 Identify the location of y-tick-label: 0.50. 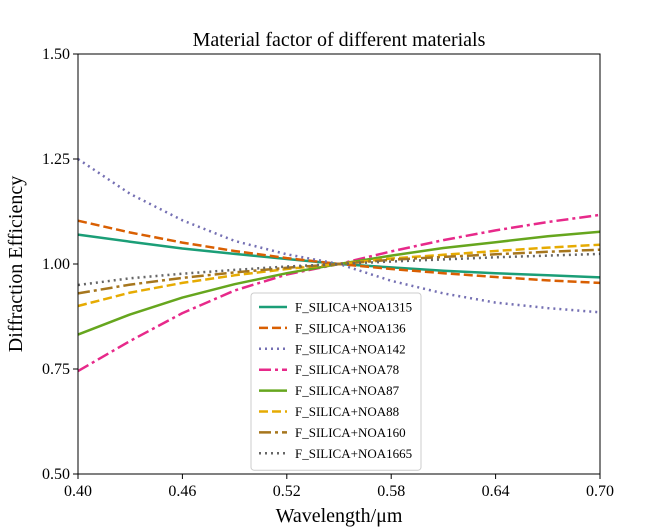
(56, 474).